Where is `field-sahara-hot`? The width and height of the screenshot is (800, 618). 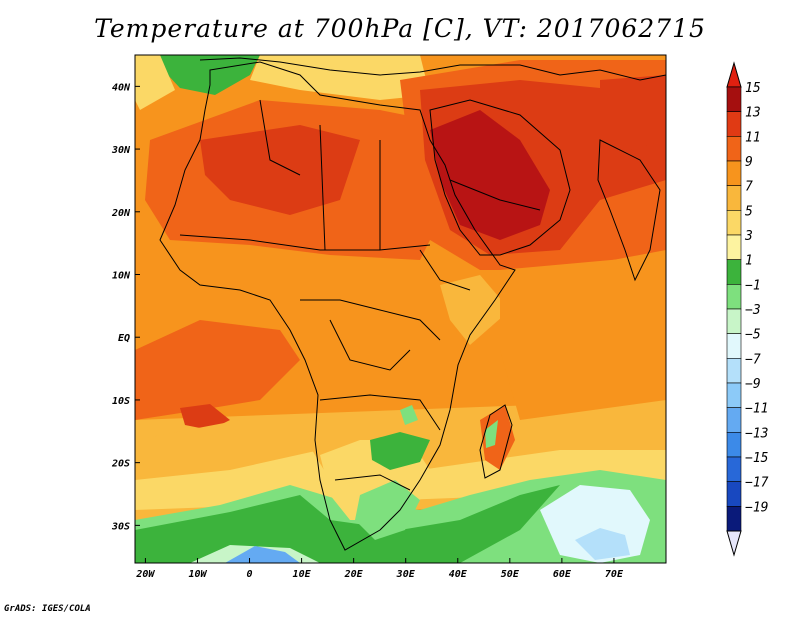
field-sahara-hot is located at coordinates (280, 170).